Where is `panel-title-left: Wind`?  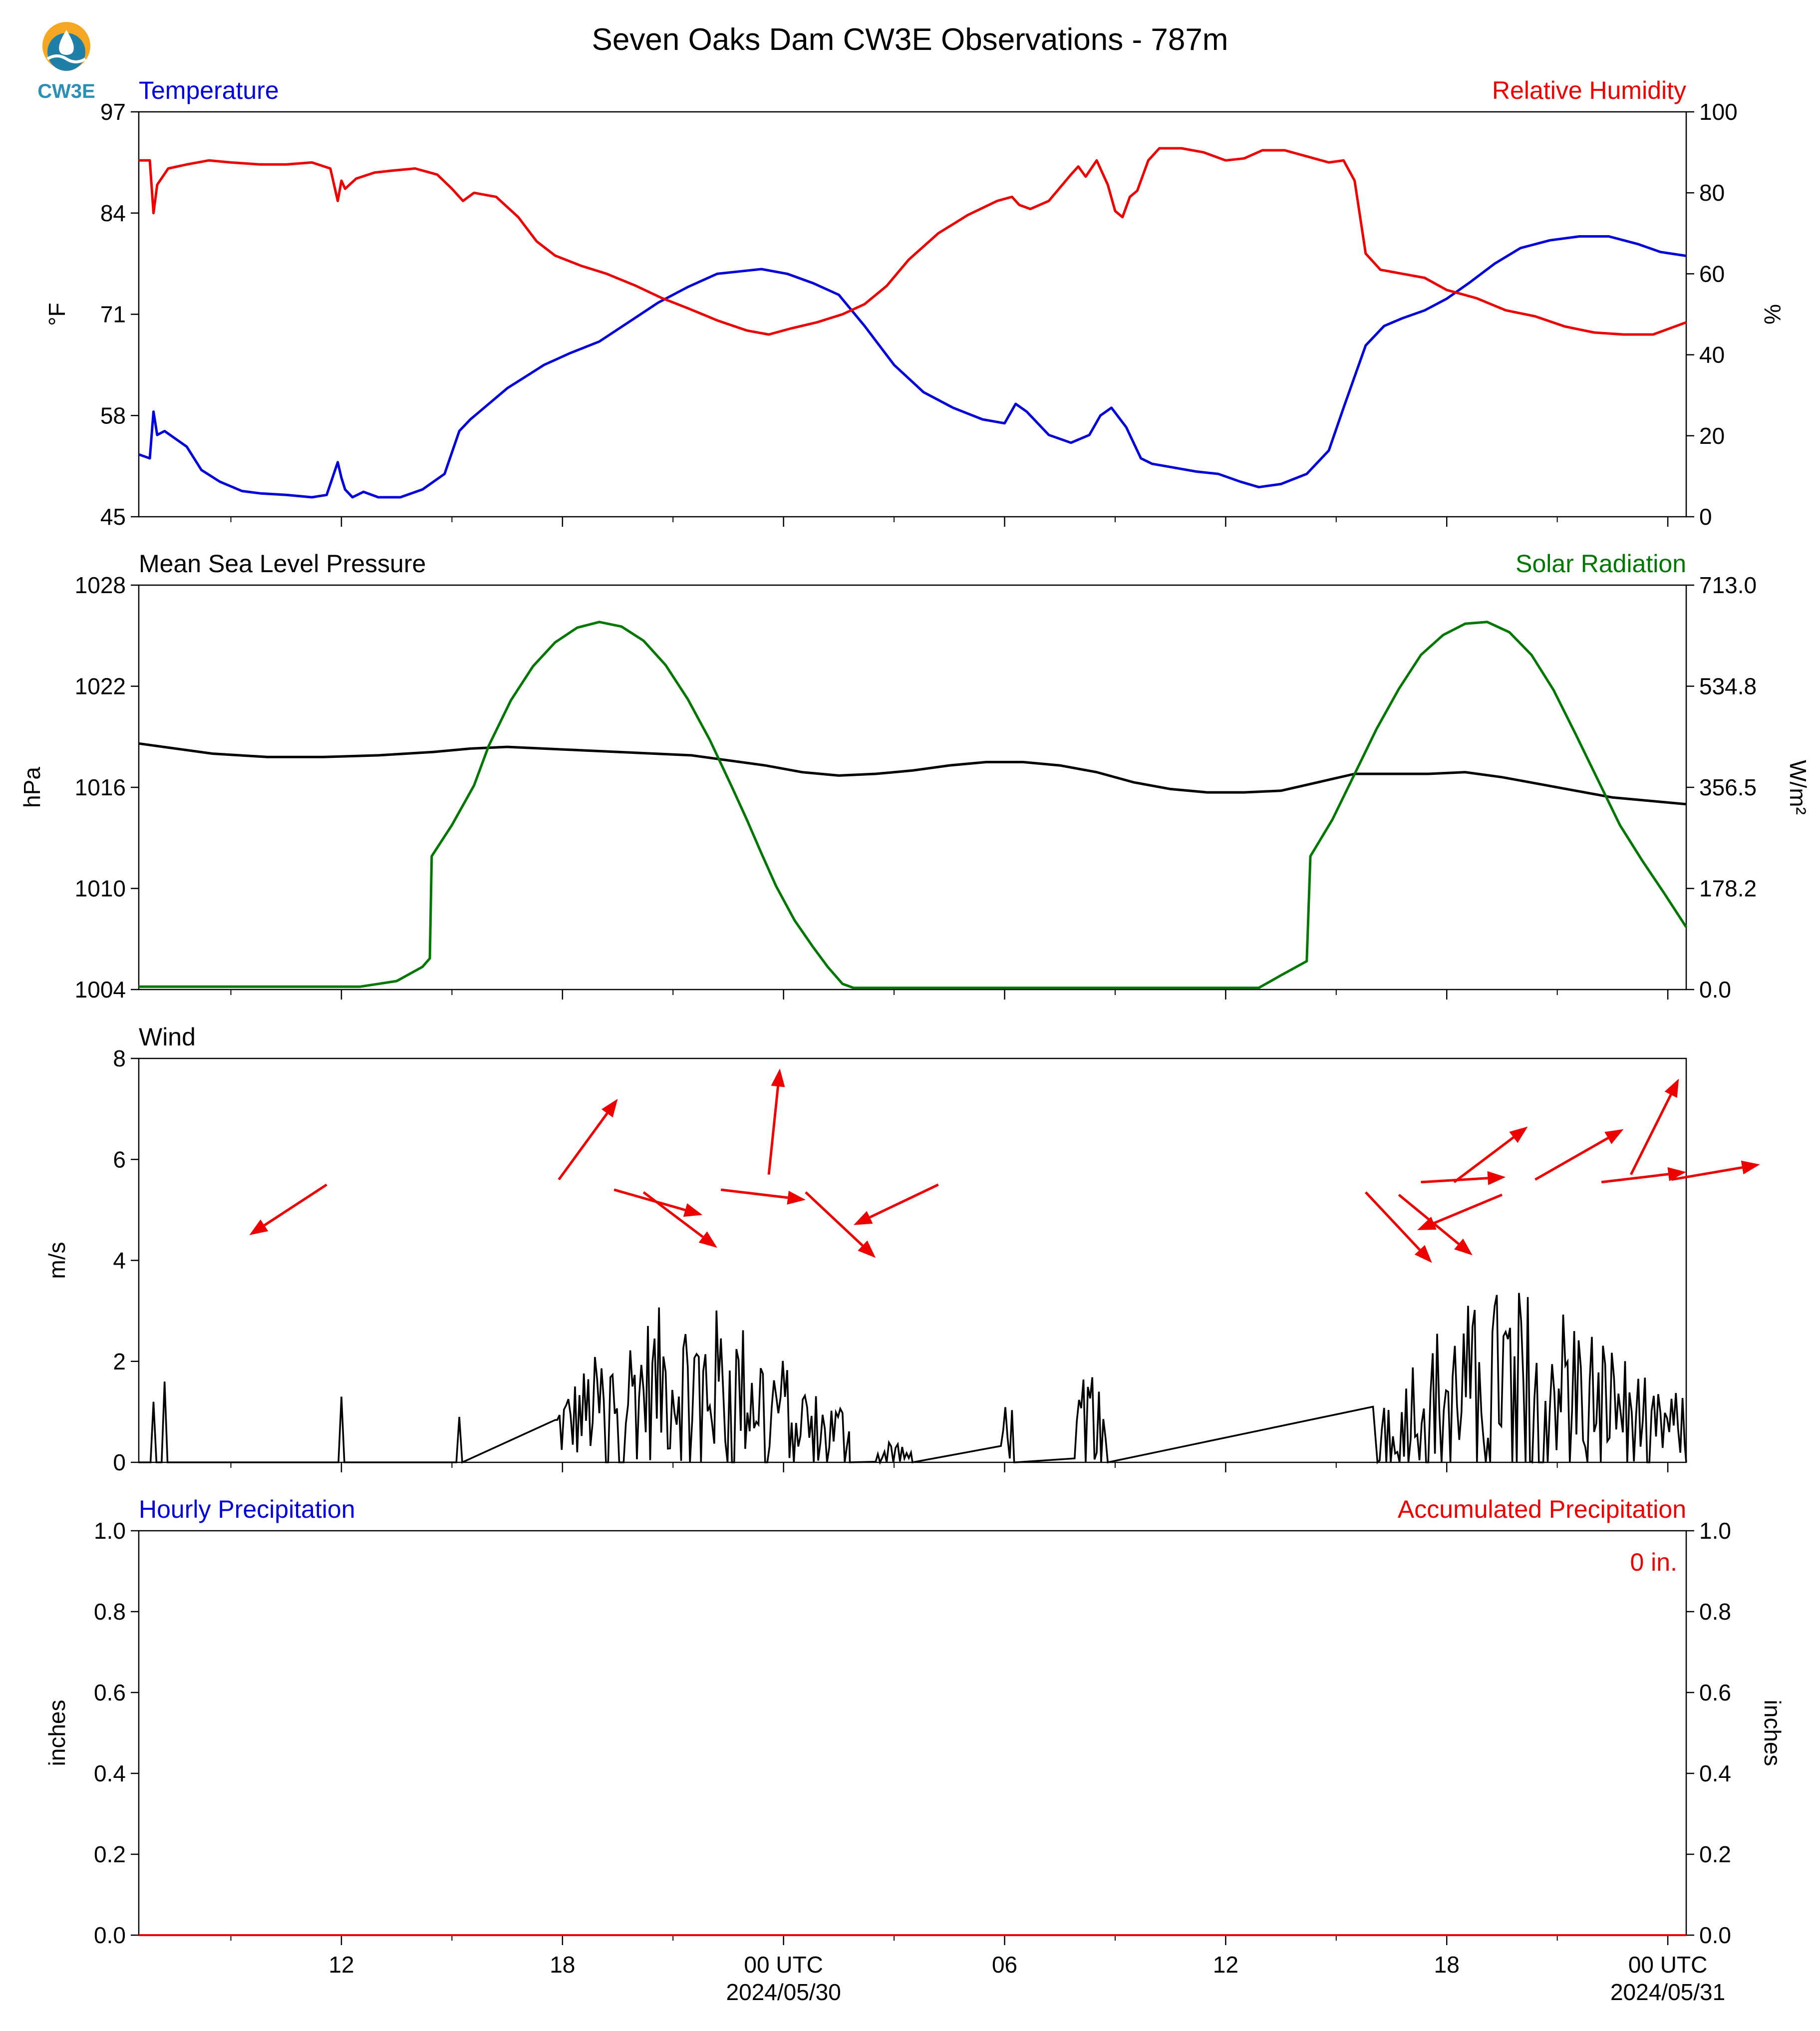 panel-title-left: Wind is located at coordinates (167, 1037).